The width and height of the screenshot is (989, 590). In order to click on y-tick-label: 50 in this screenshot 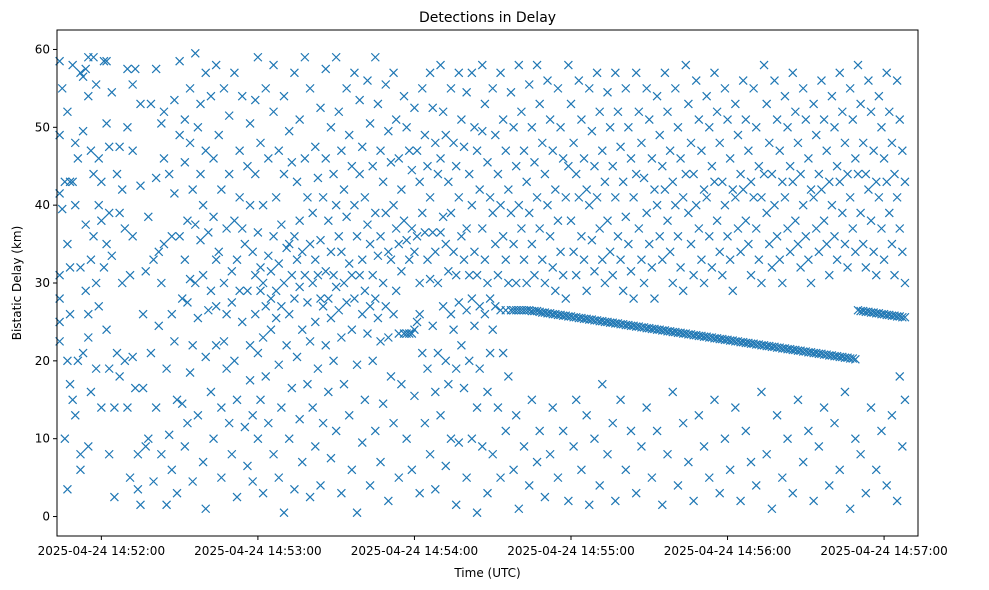, I will do `click(42, 127)`.